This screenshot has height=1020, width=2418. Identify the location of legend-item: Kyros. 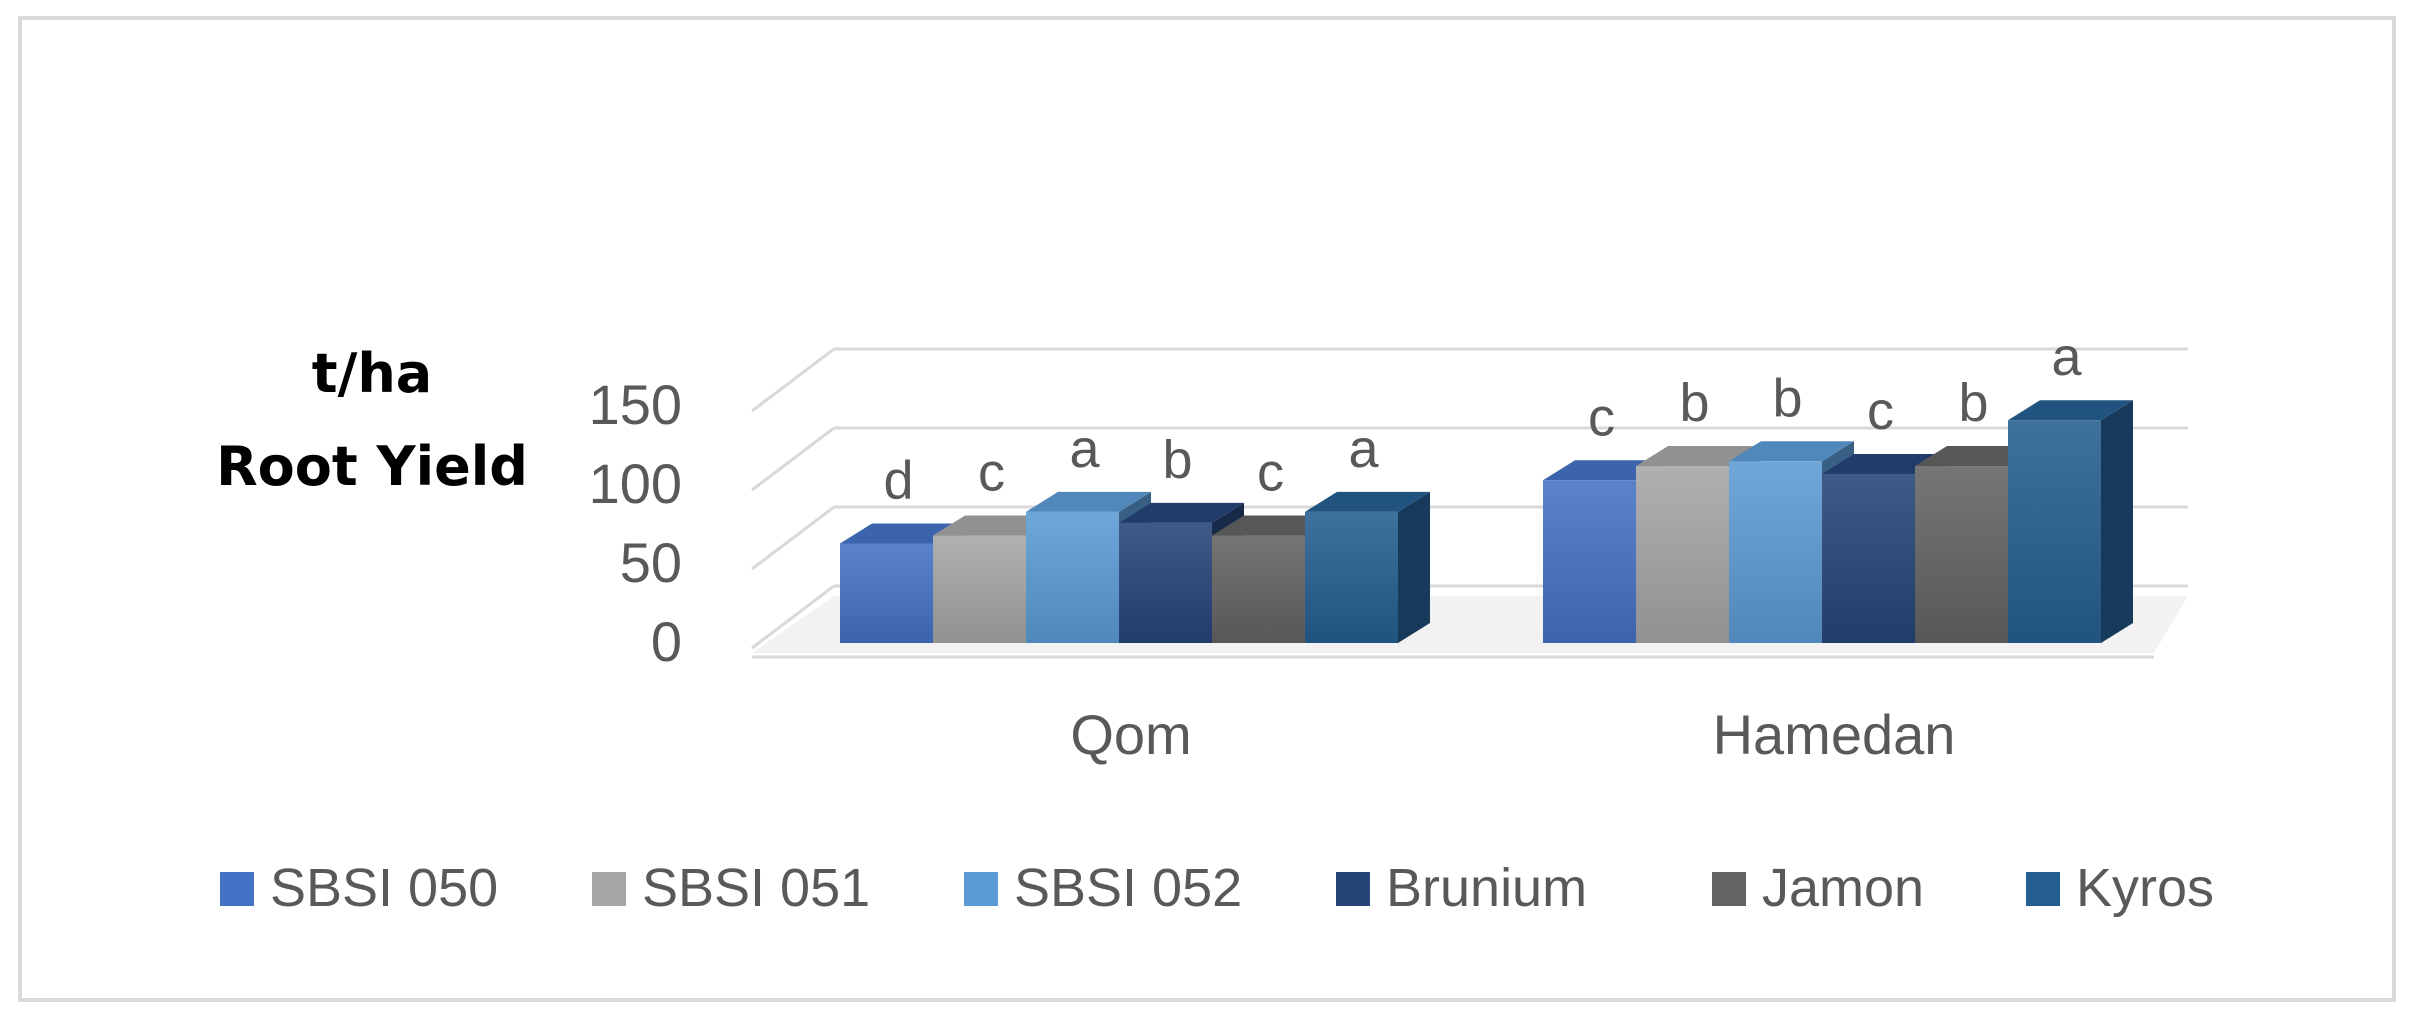
(2120, 888).